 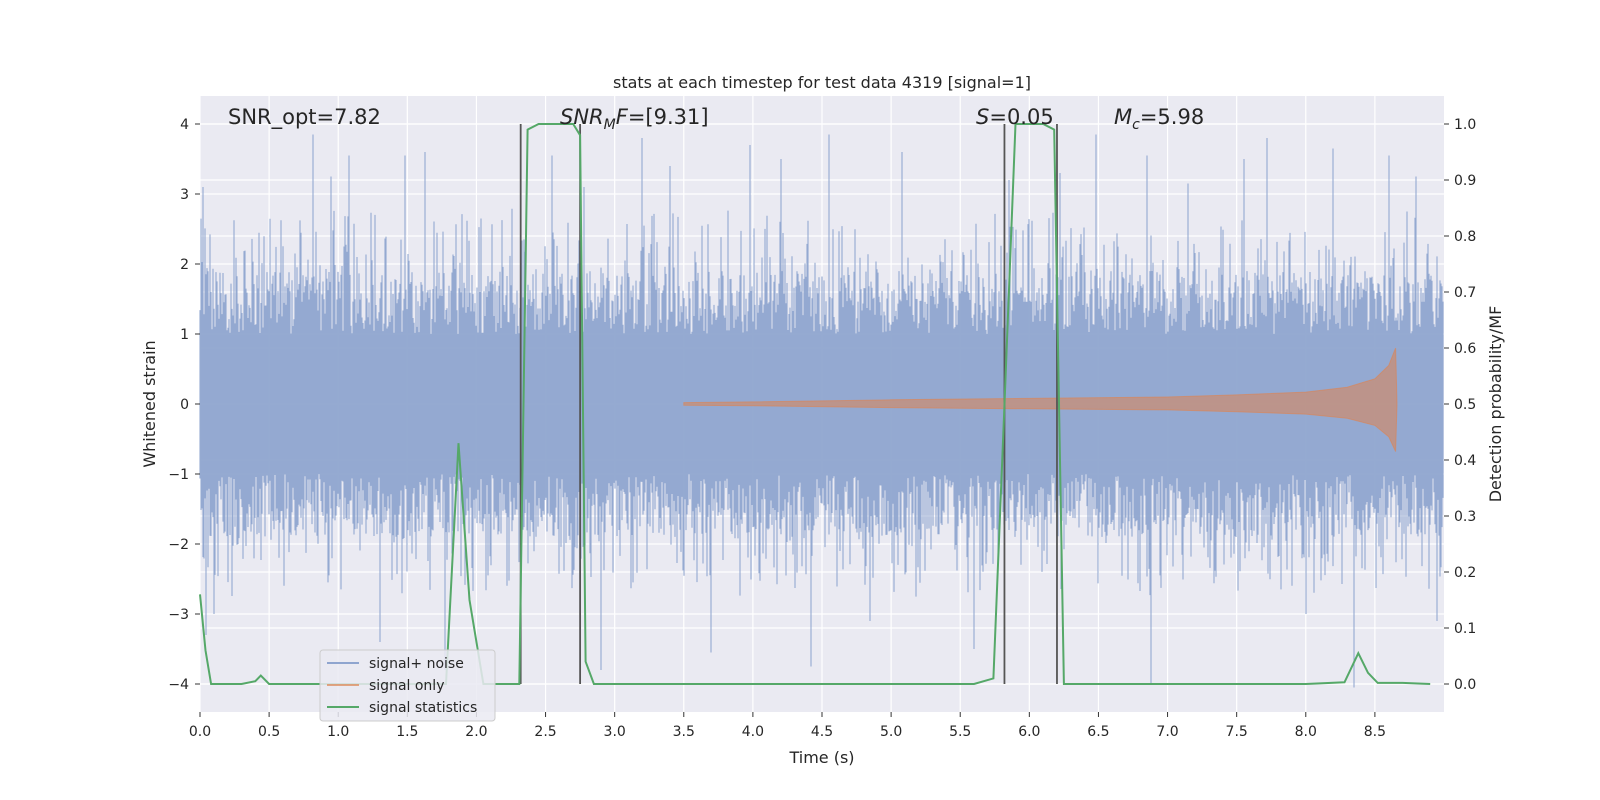 I want to click on signal-only-series, so click(x=1040, y=399).